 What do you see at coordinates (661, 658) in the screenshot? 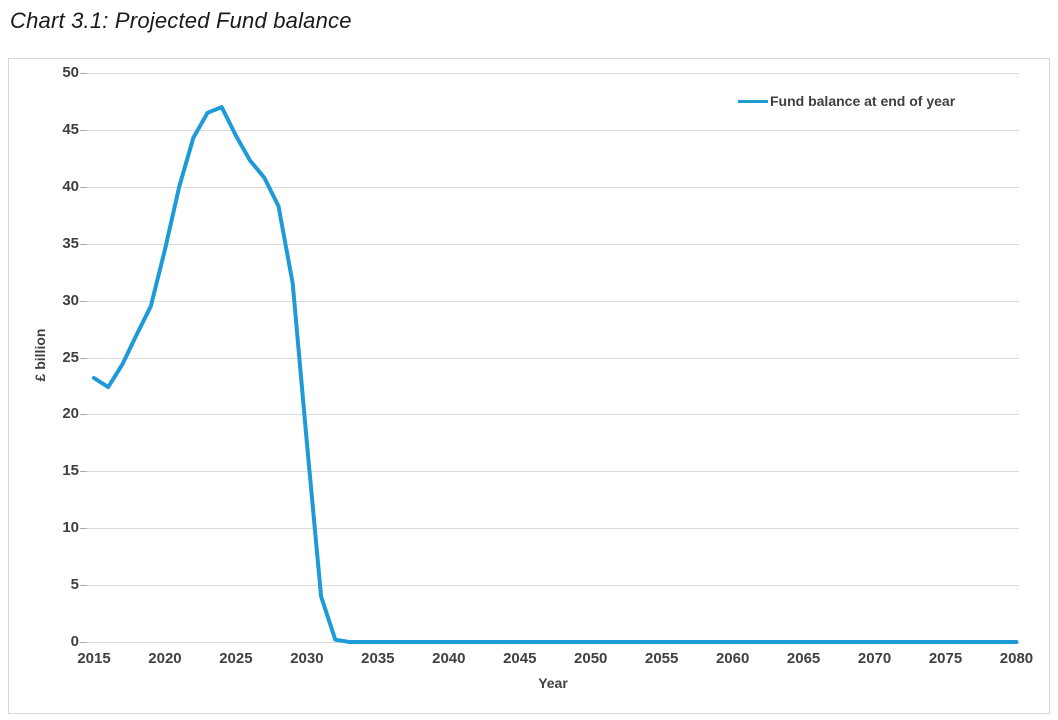
I see `x-tick-label-2055: 2055` at bounding box center [661, 658].